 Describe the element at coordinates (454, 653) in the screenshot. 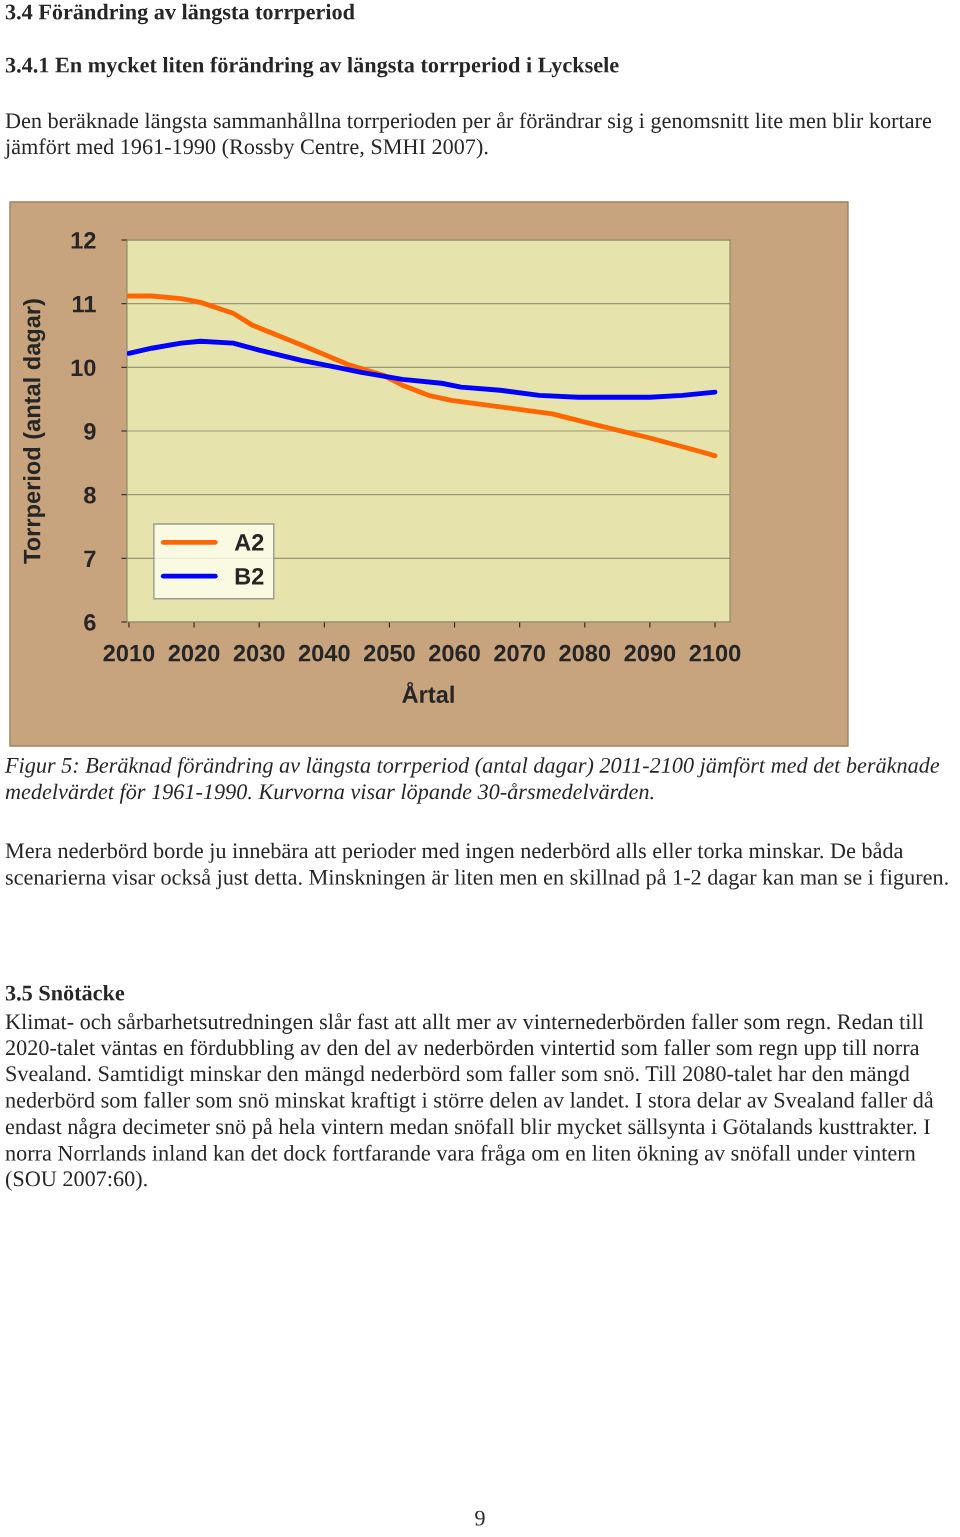

I see `x-tick-label: 2060` at that location.